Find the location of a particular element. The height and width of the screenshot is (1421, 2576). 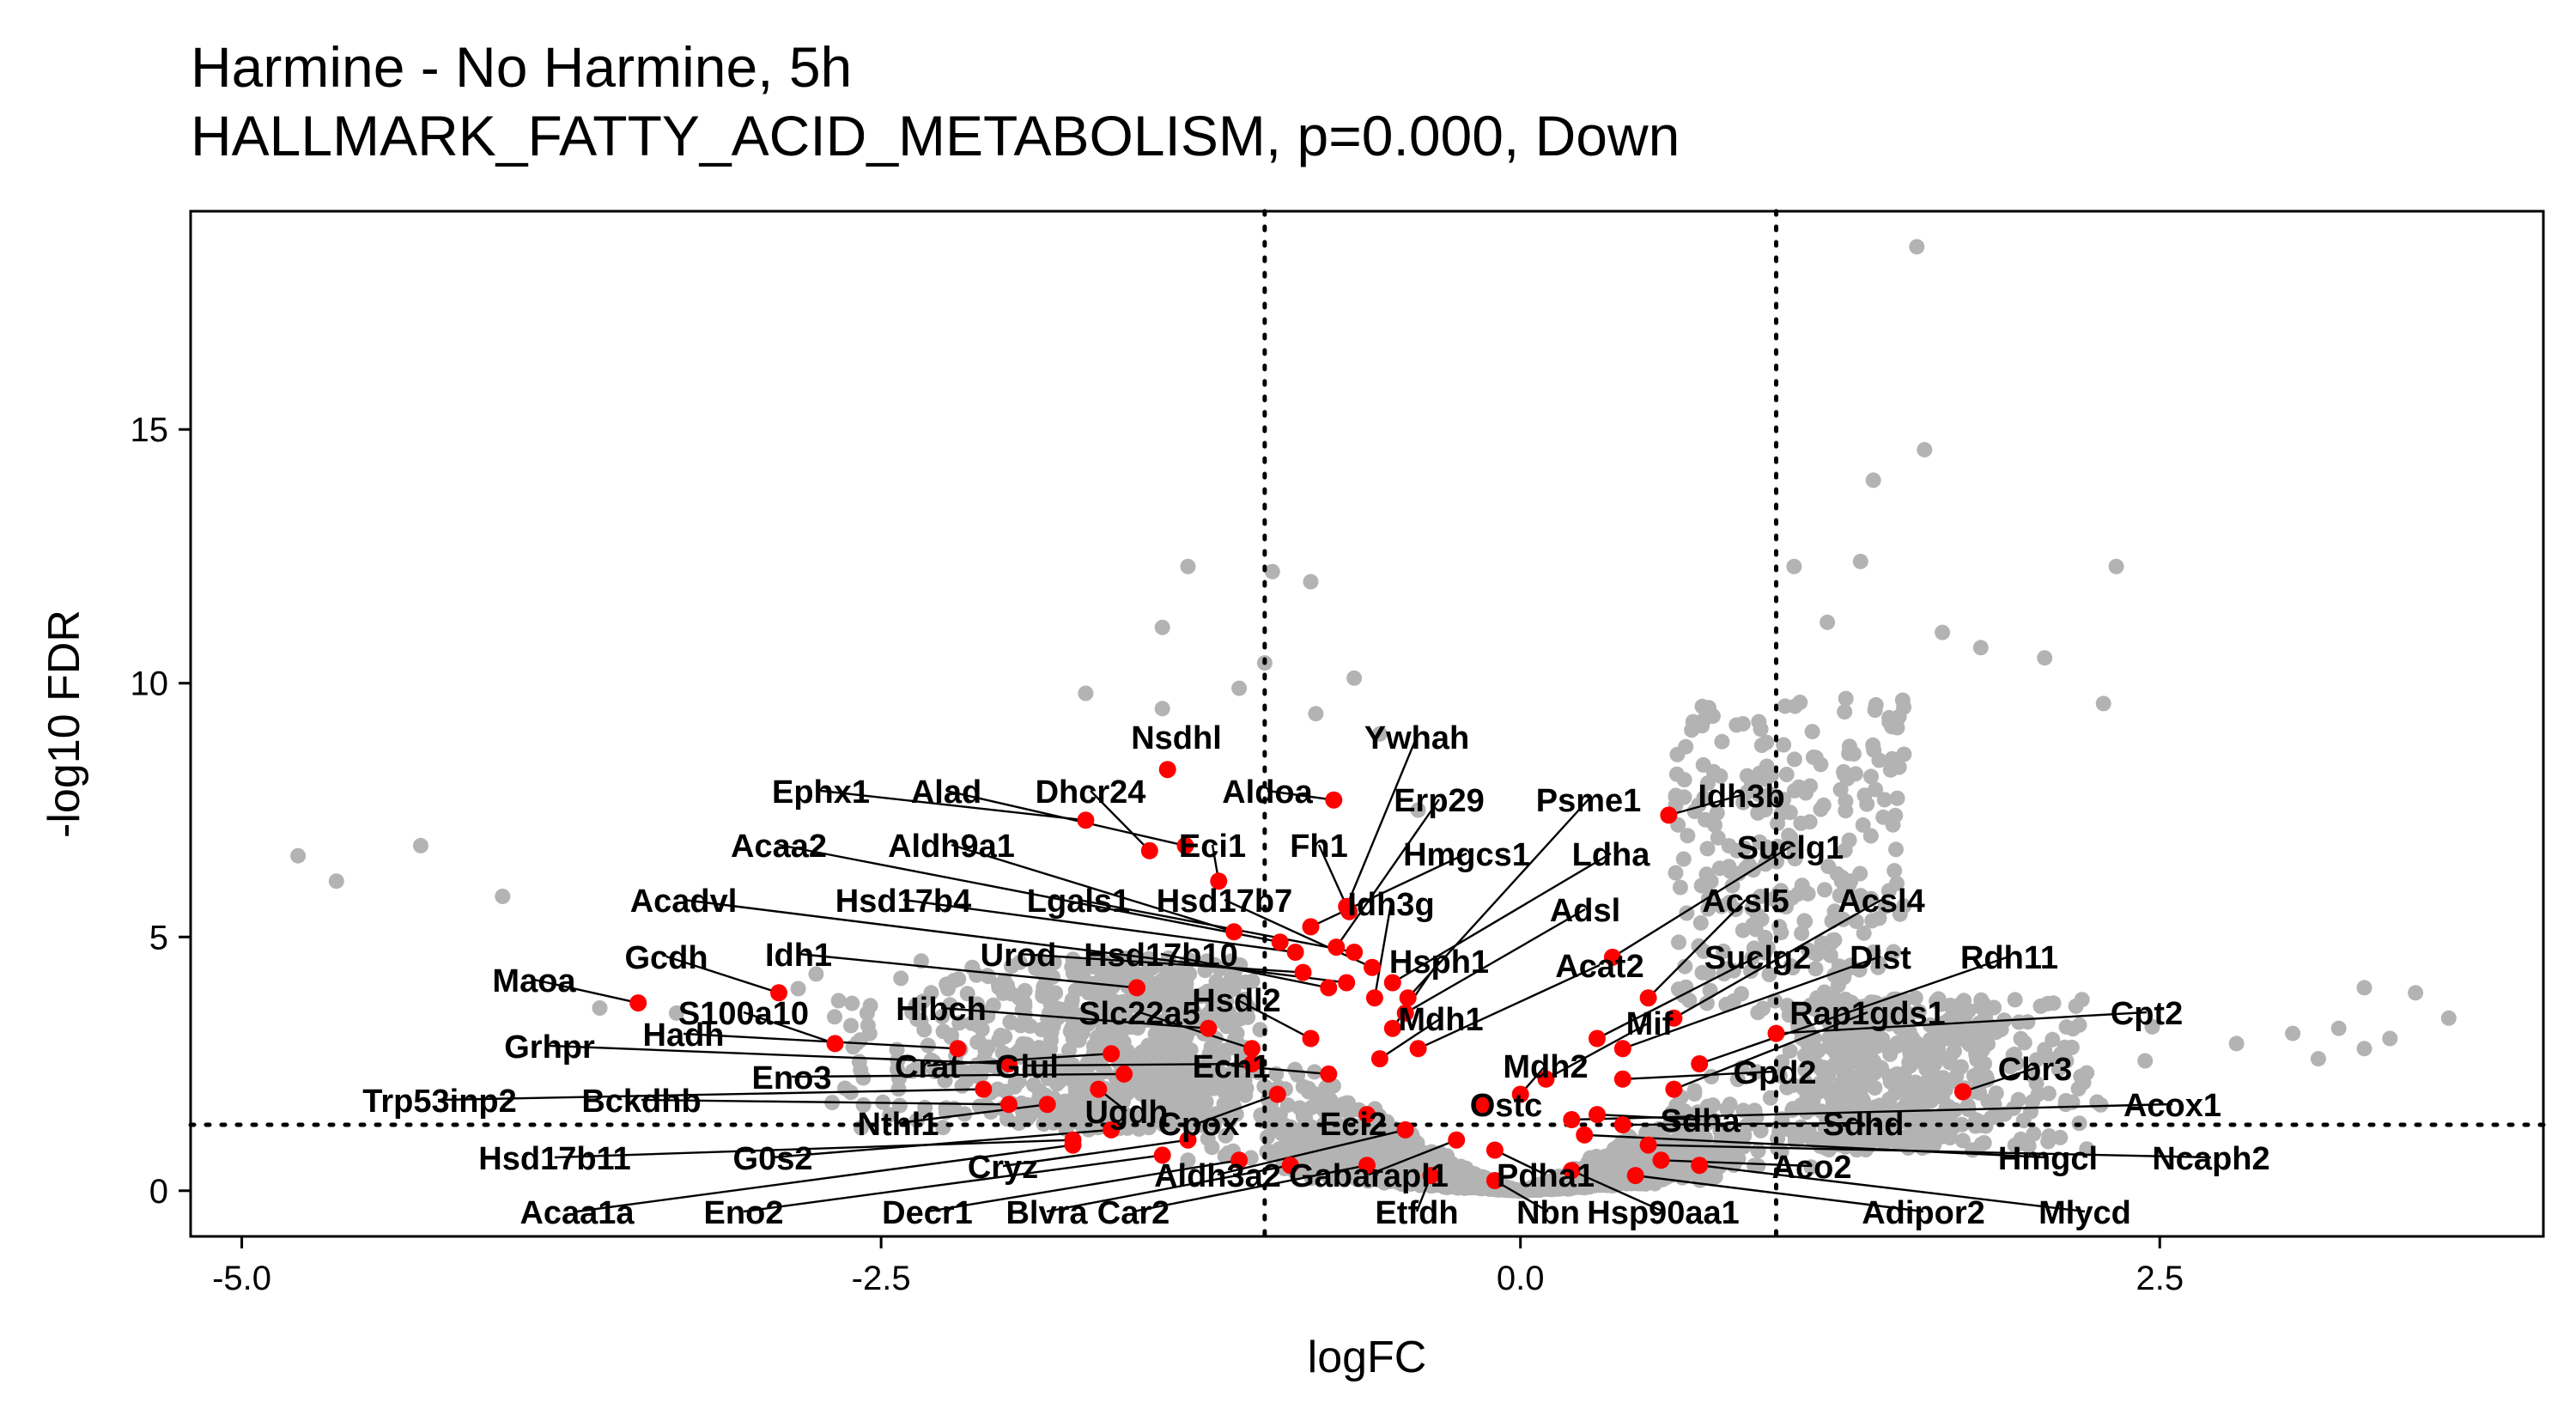

gene-label: Pdha1 is located at coordinates (1546, 1176).